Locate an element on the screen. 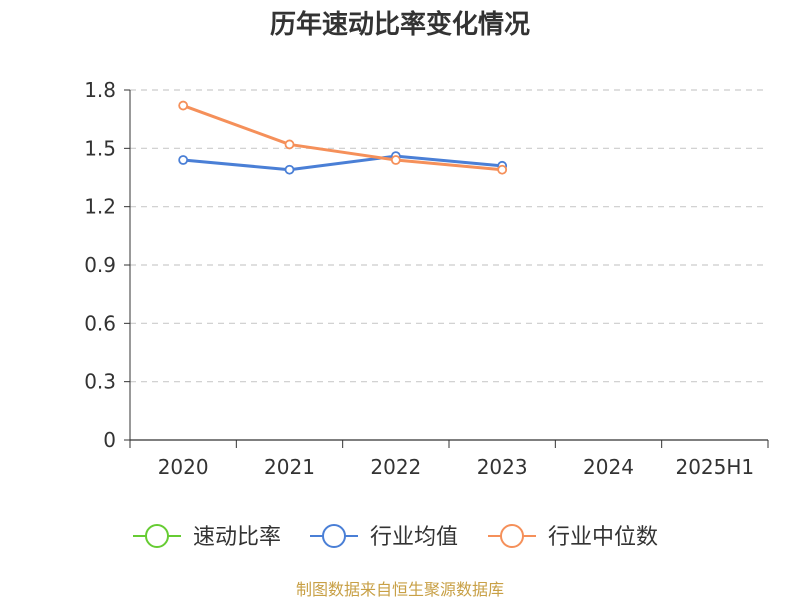 The width and height of the screenshot is (800, 600). legend-item: 行业均值 is located at coordinates (384, 537).